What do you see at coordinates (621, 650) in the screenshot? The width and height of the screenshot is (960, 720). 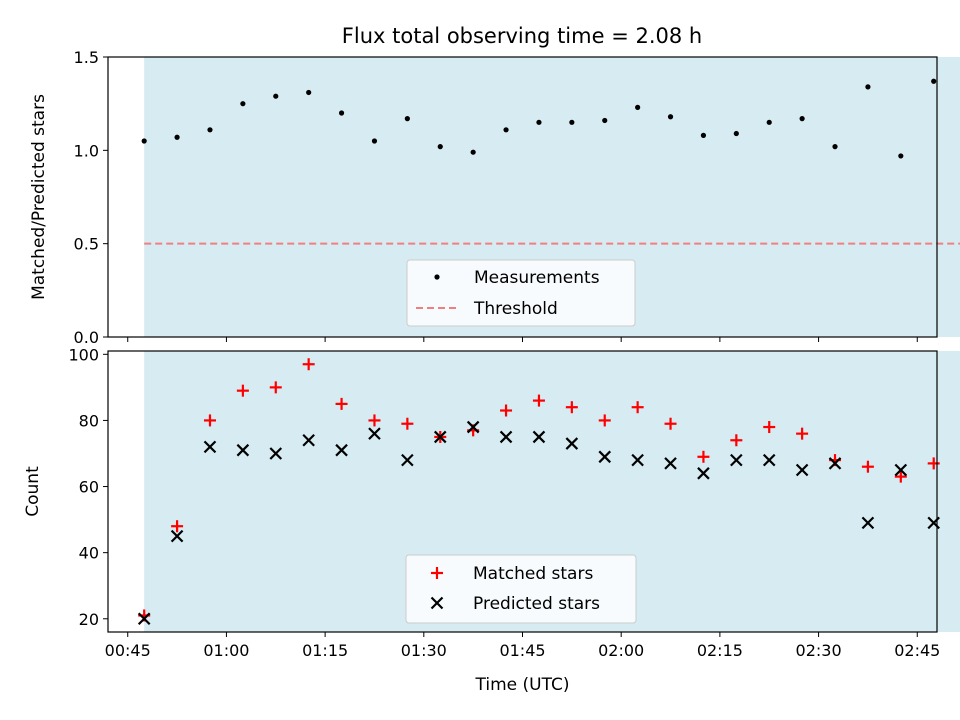 I see `x-tick-label: 02:00` at bounding box center [621, 650].